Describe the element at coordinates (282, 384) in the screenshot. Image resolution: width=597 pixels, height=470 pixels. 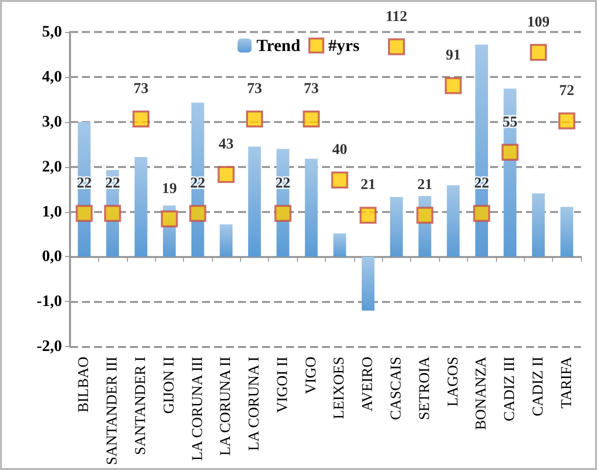
I see `x-tick-label: VIGOI II` at that location.